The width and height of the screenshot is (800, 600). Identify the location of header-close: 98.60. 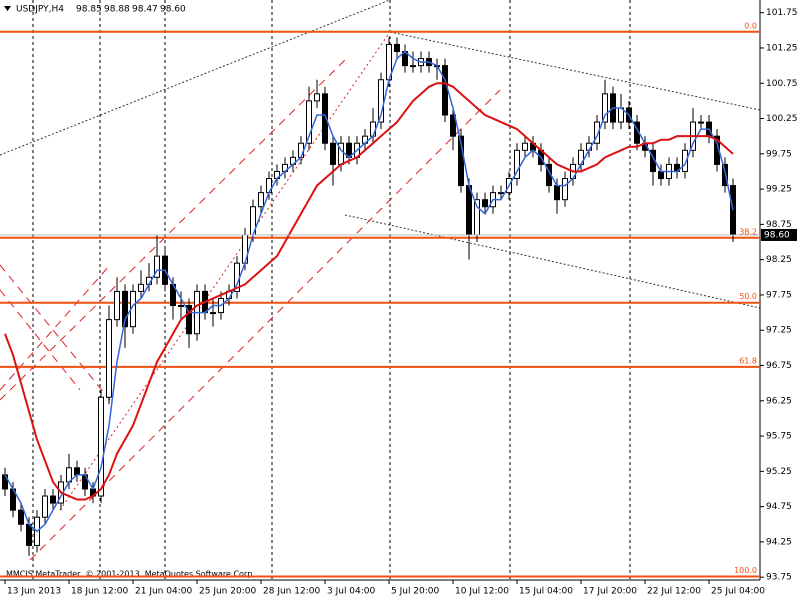
(173, 10).